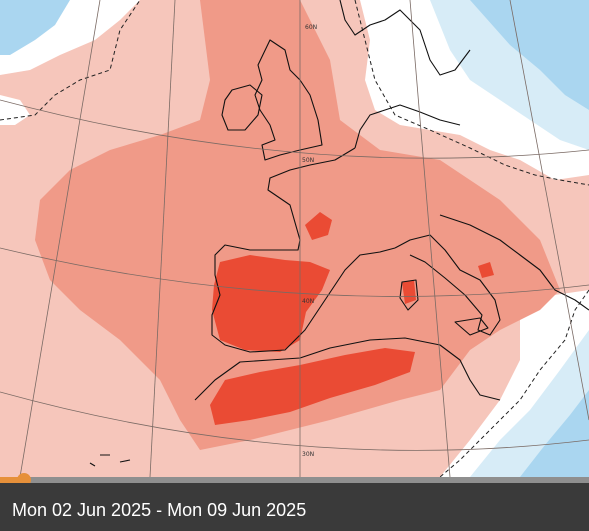 The height and width of the screenshot is (531, 589). What do you see at coordinates (554, 433) in the screenshot?
I see `cold-anomaly-southeast-strong` at bounding box center [554, 433].